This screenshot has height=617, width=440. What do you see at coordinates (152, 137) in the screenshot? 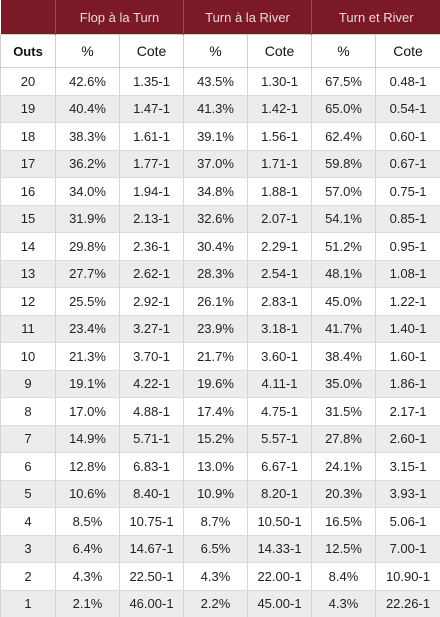
I see `cote-cell: 1.61-1` at bounding box center [152, 137].